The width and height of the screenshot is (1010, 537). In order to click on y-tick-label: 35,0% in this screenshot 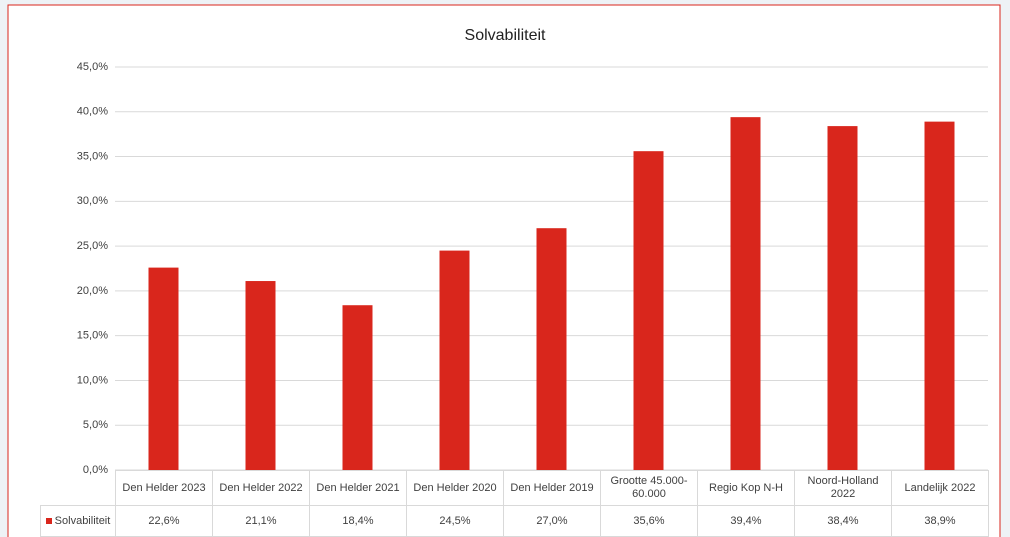, I will do `click(92, 156)`.